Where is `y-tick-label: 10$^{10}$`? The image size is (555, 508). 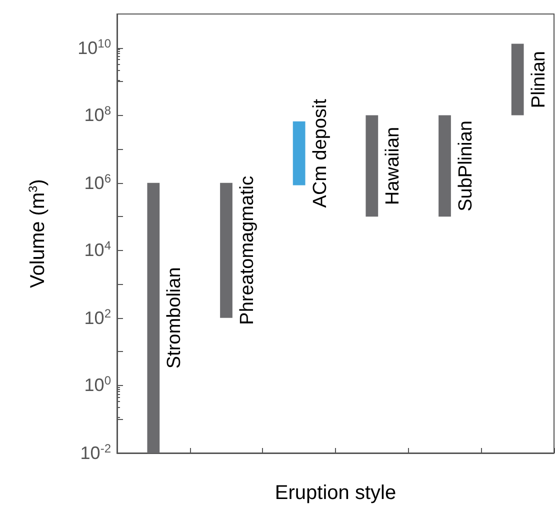 y-tick-label: 10$^{10}$ is located at coordinates (94, 47).